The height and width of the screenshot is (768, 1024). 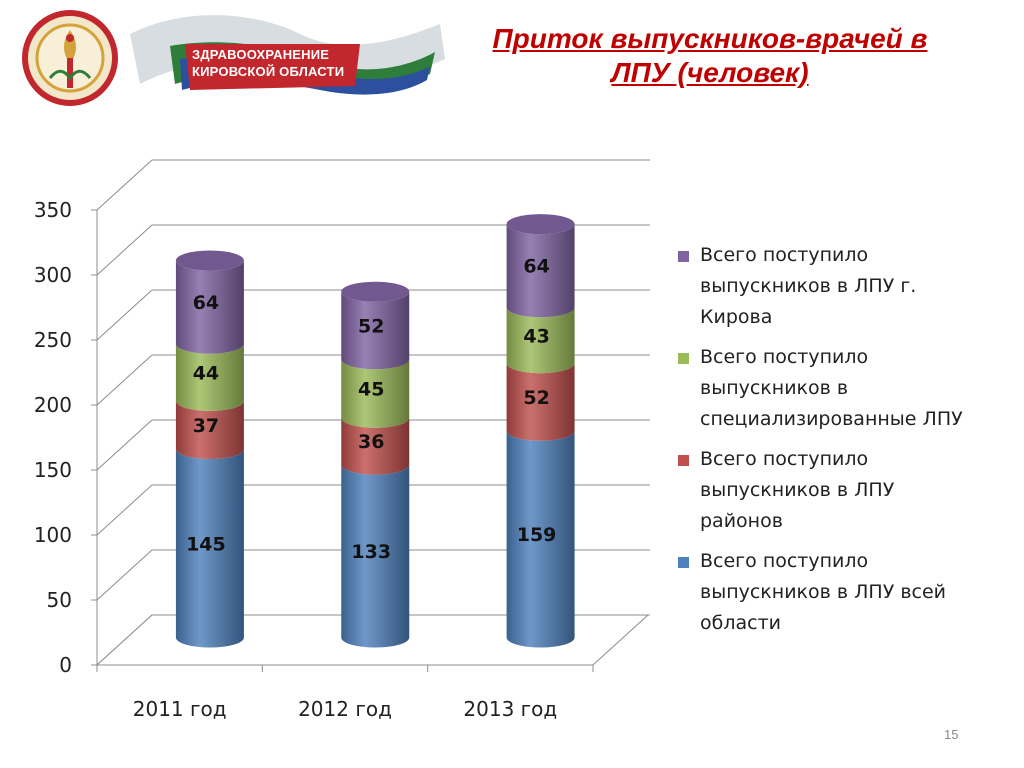 I want to click on slide-title-line-1: Приток выпускников-врачей в, so click(x=710, y=38).